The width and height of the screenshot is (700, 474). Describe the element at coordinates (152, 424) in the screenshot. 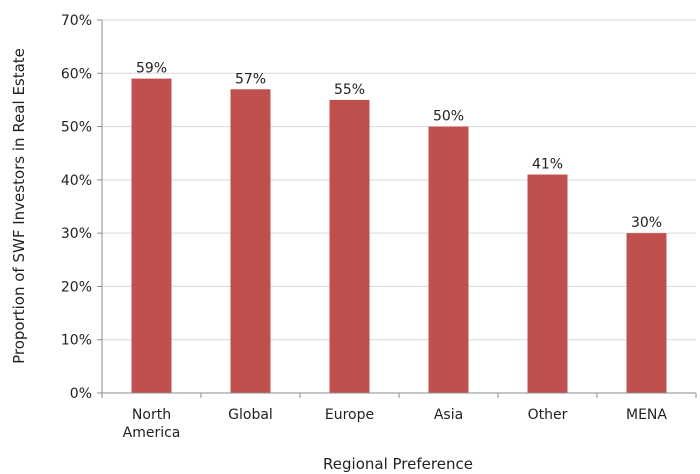

I see `x-tick-label: North America` at that location.